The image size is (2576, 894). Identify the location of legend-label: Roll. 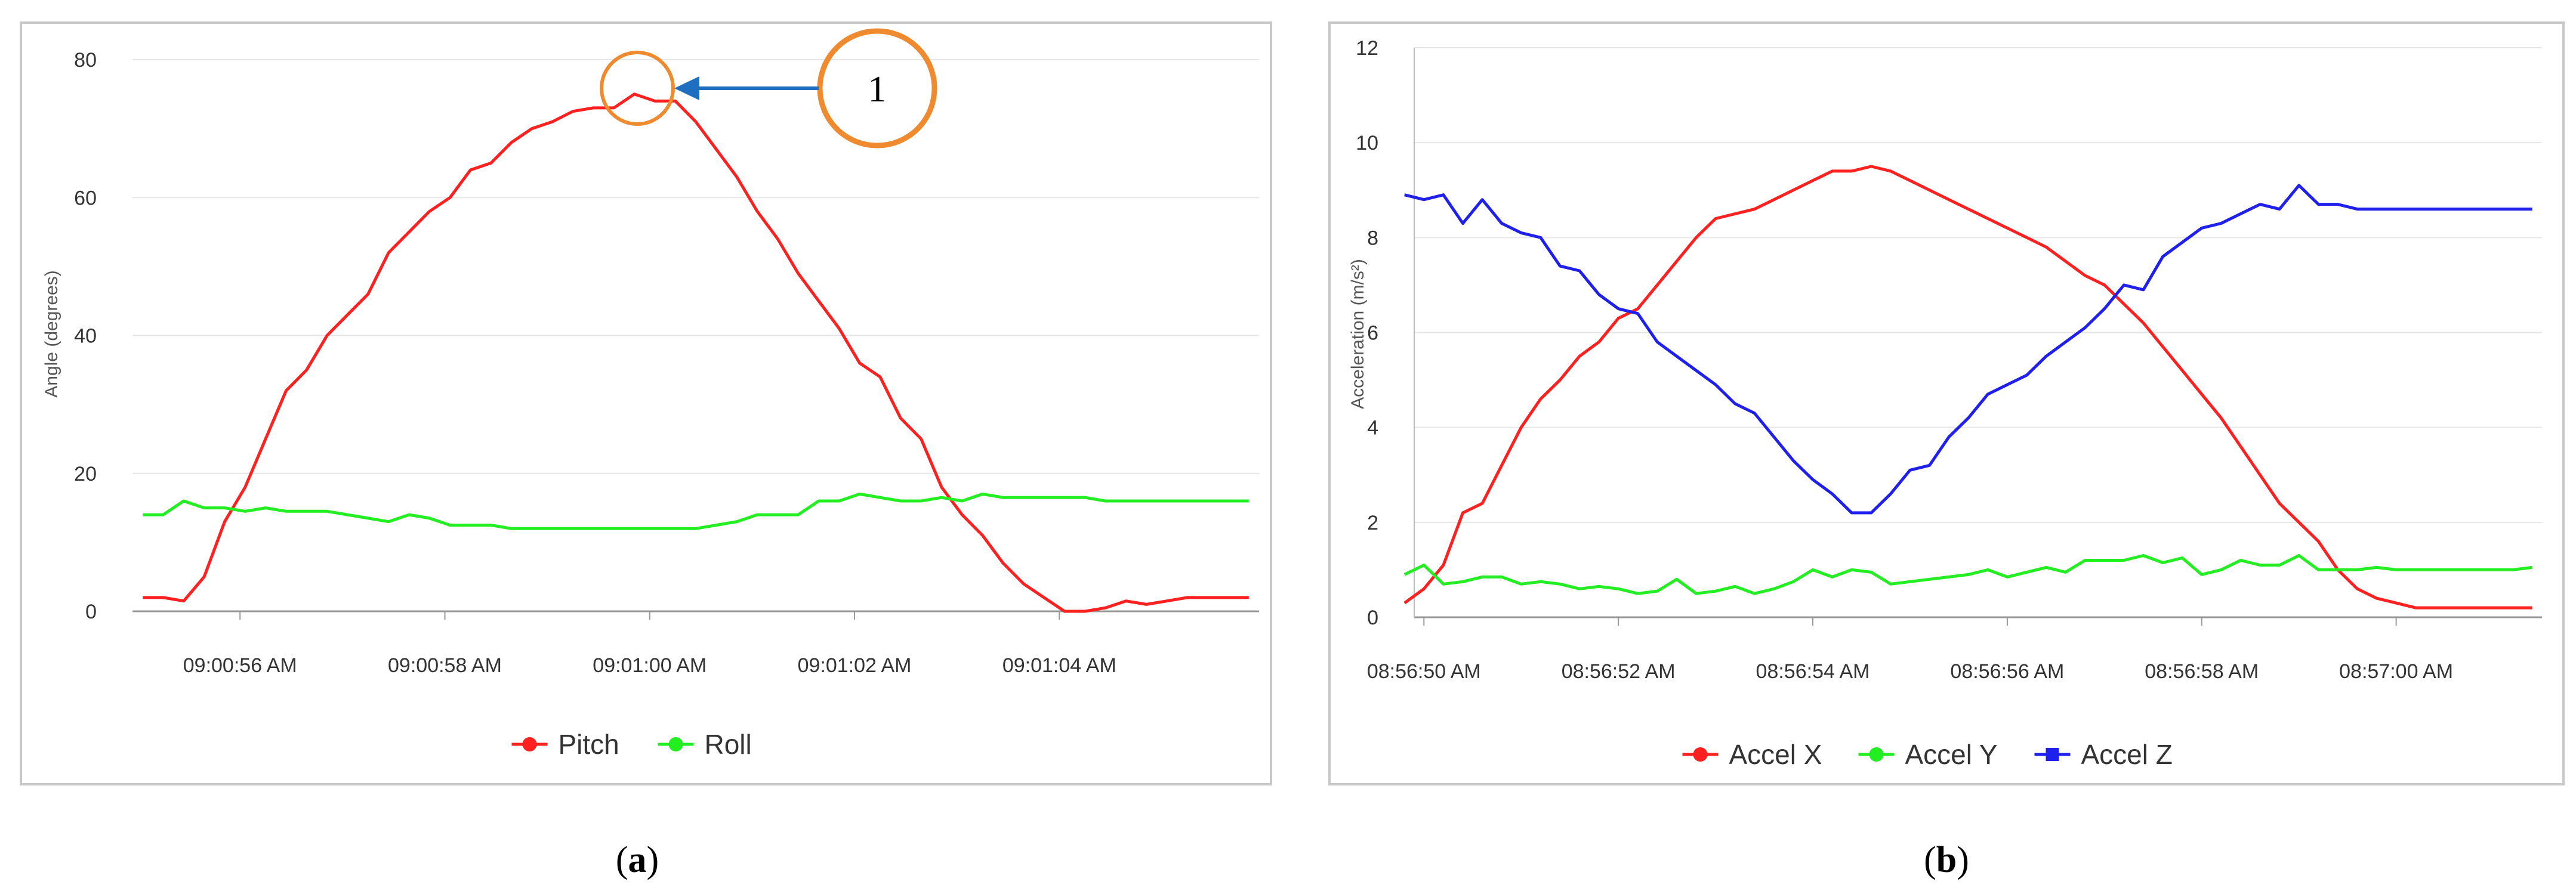
(728, 744).